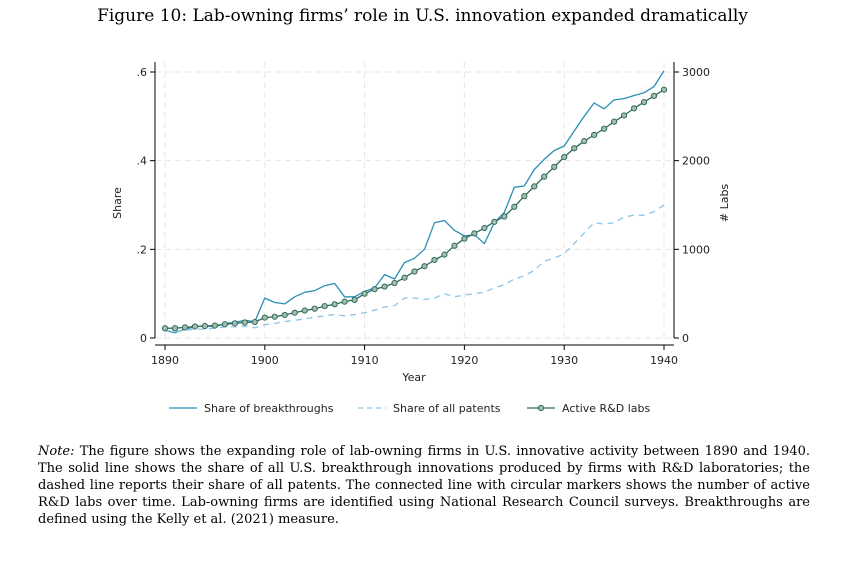 The height and width of the screenshot is (562, 845). I want to click on labs-point-1908, so click(344, 301).